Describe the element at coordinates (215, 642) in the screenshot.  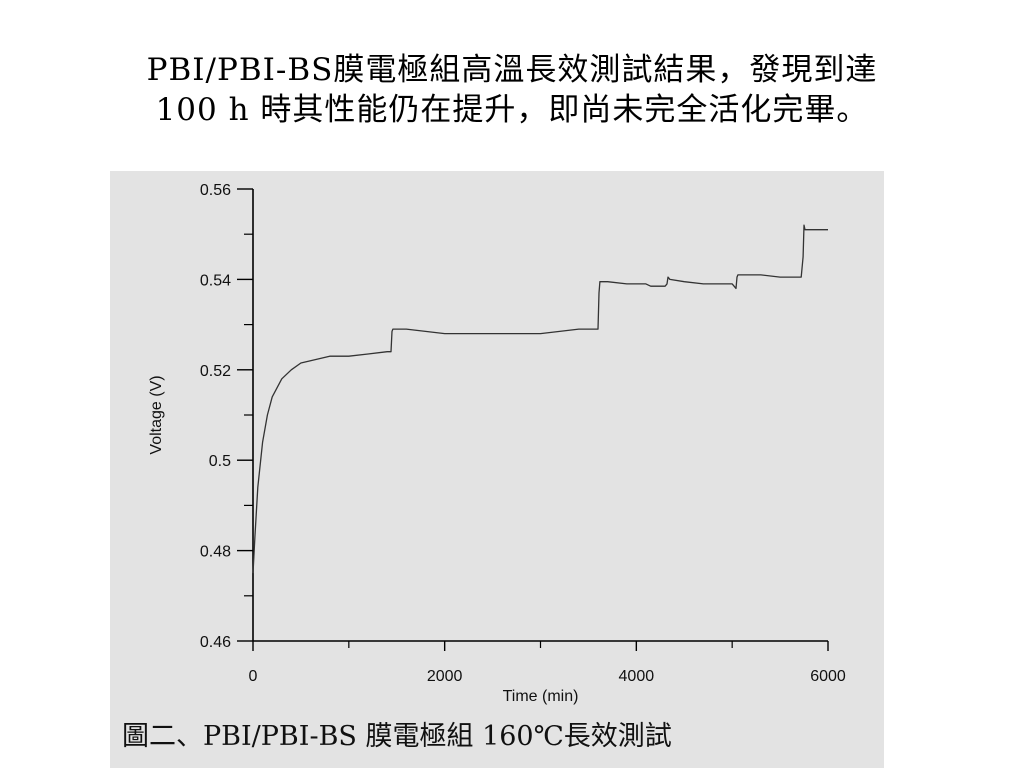
I see `y-tick-label: 0.46` at that location.